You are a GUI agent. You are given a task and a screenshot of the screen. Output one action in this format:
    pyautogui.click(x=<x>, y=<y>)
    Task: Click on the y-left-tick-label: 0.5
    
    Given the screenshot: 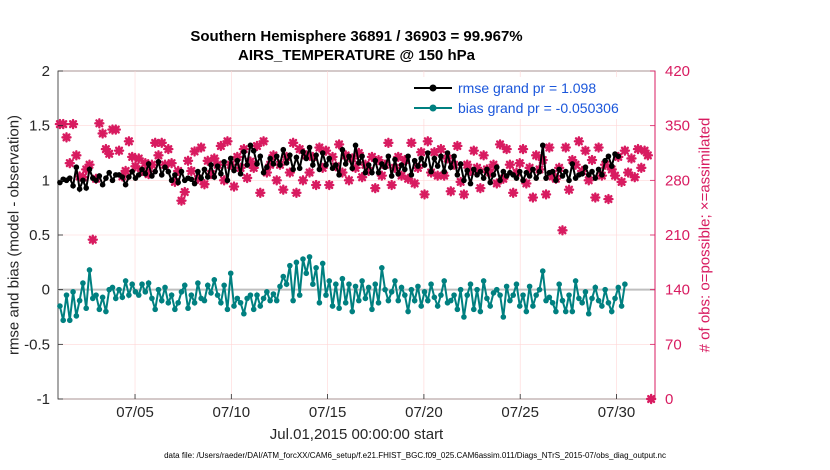 What is the action you would take?
    pyautogui.click(x=39, y=235)
    